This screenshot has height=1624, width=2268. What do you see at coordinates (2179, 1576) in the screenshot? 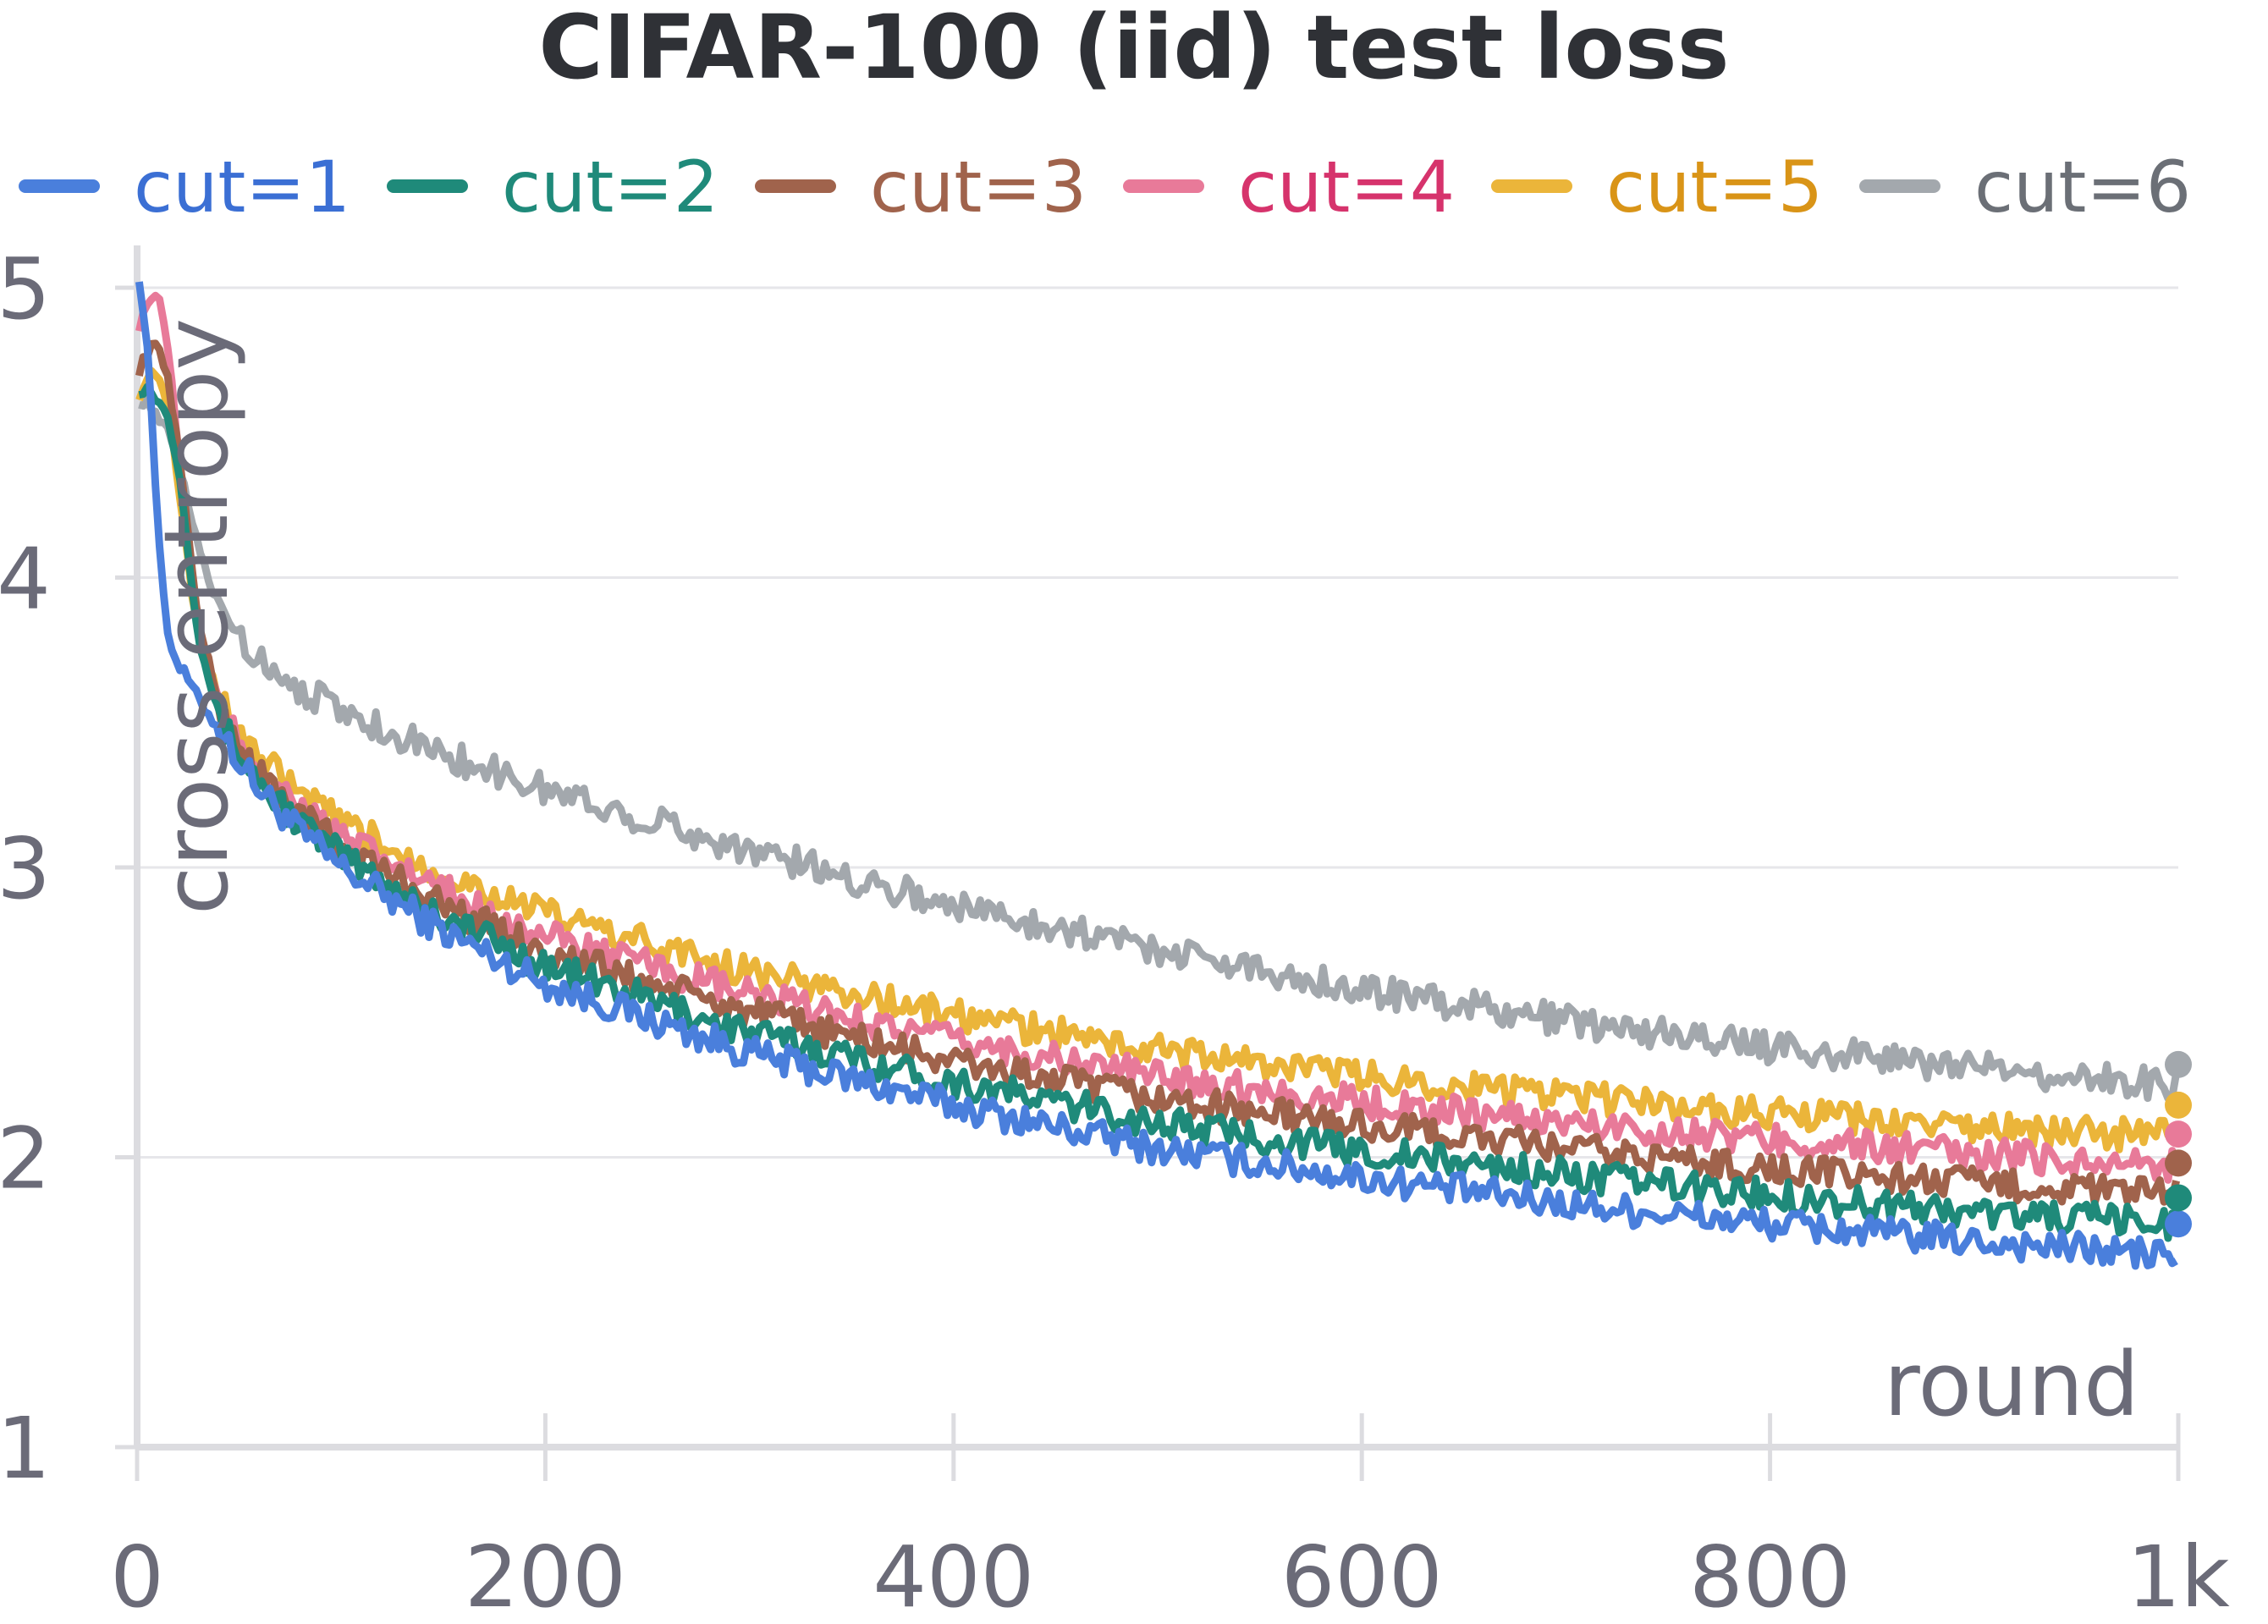
I see `x-tick-label: 1k` at bounding box center [2179, 1576].